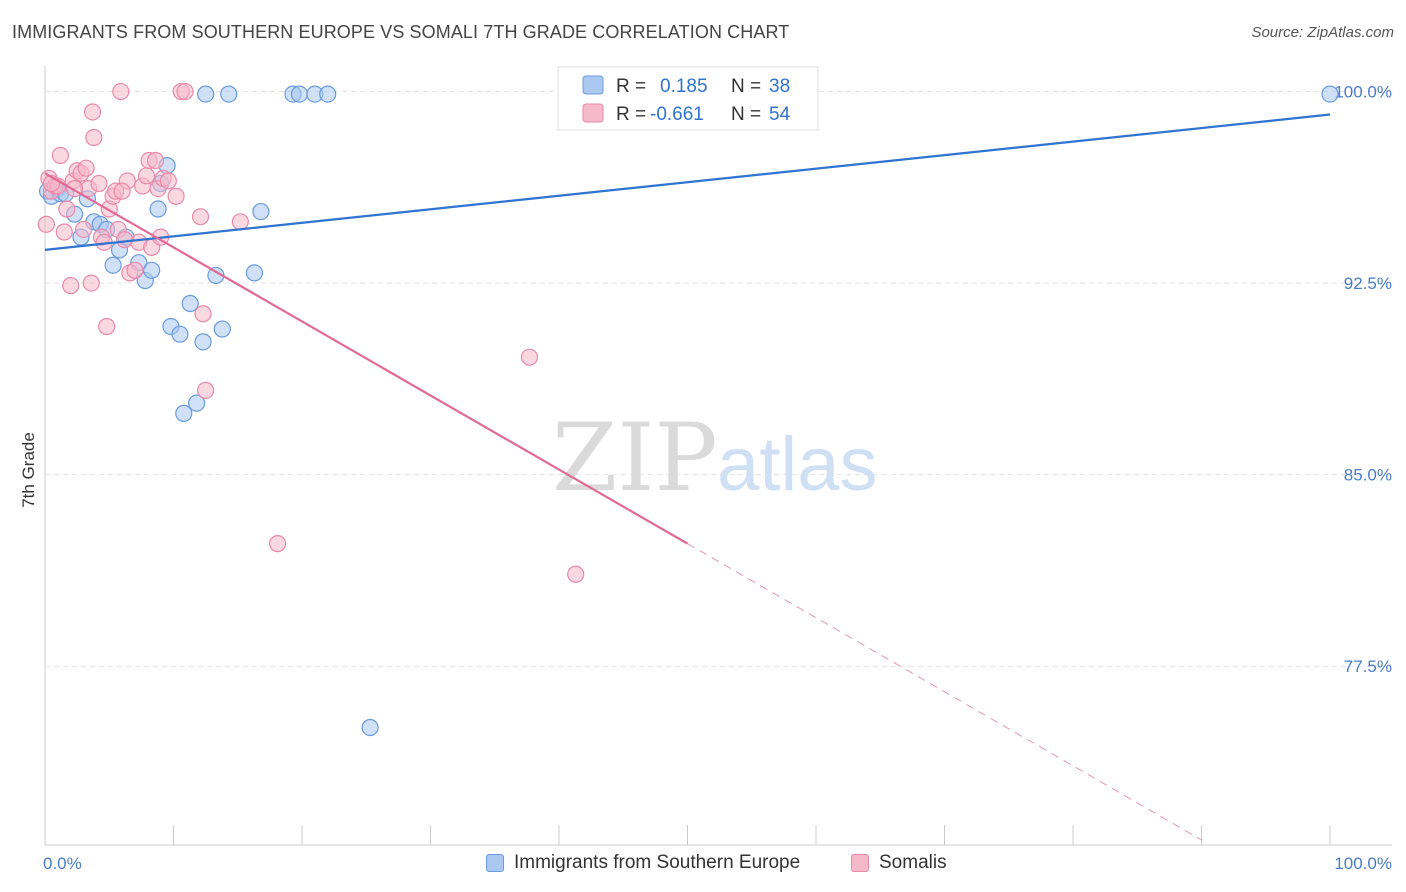 This screenshot has width=1406, height=892. Describe the element at coordinates (593, 113) in the screenshot. I see `stats-swatch-pink` at that location.